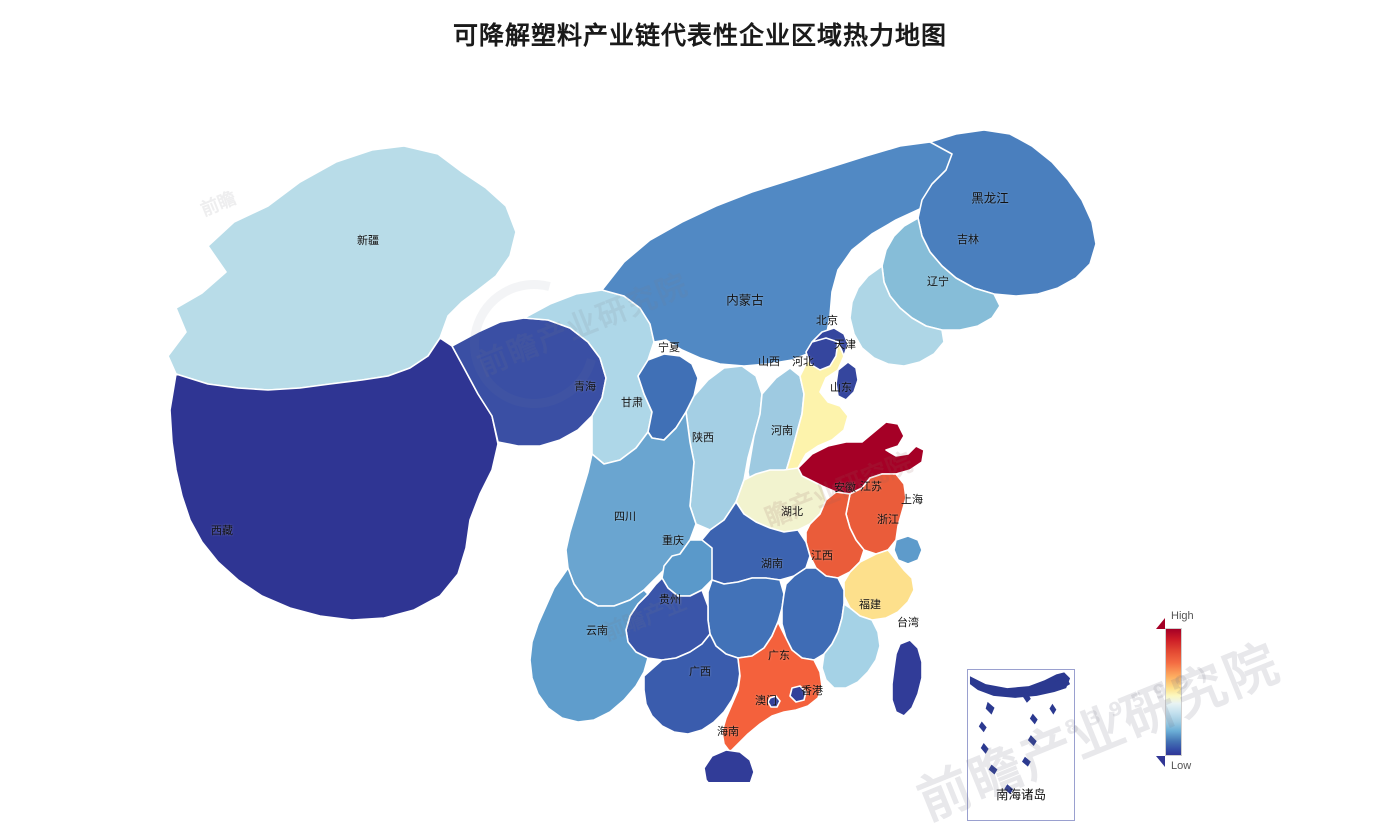 Image resolution: width=1400 pixels, height=834 pixels. What do you see at coordinates (334, 479) in the screenshot?
I see `province-xizang` at bounding box center [334, 479].